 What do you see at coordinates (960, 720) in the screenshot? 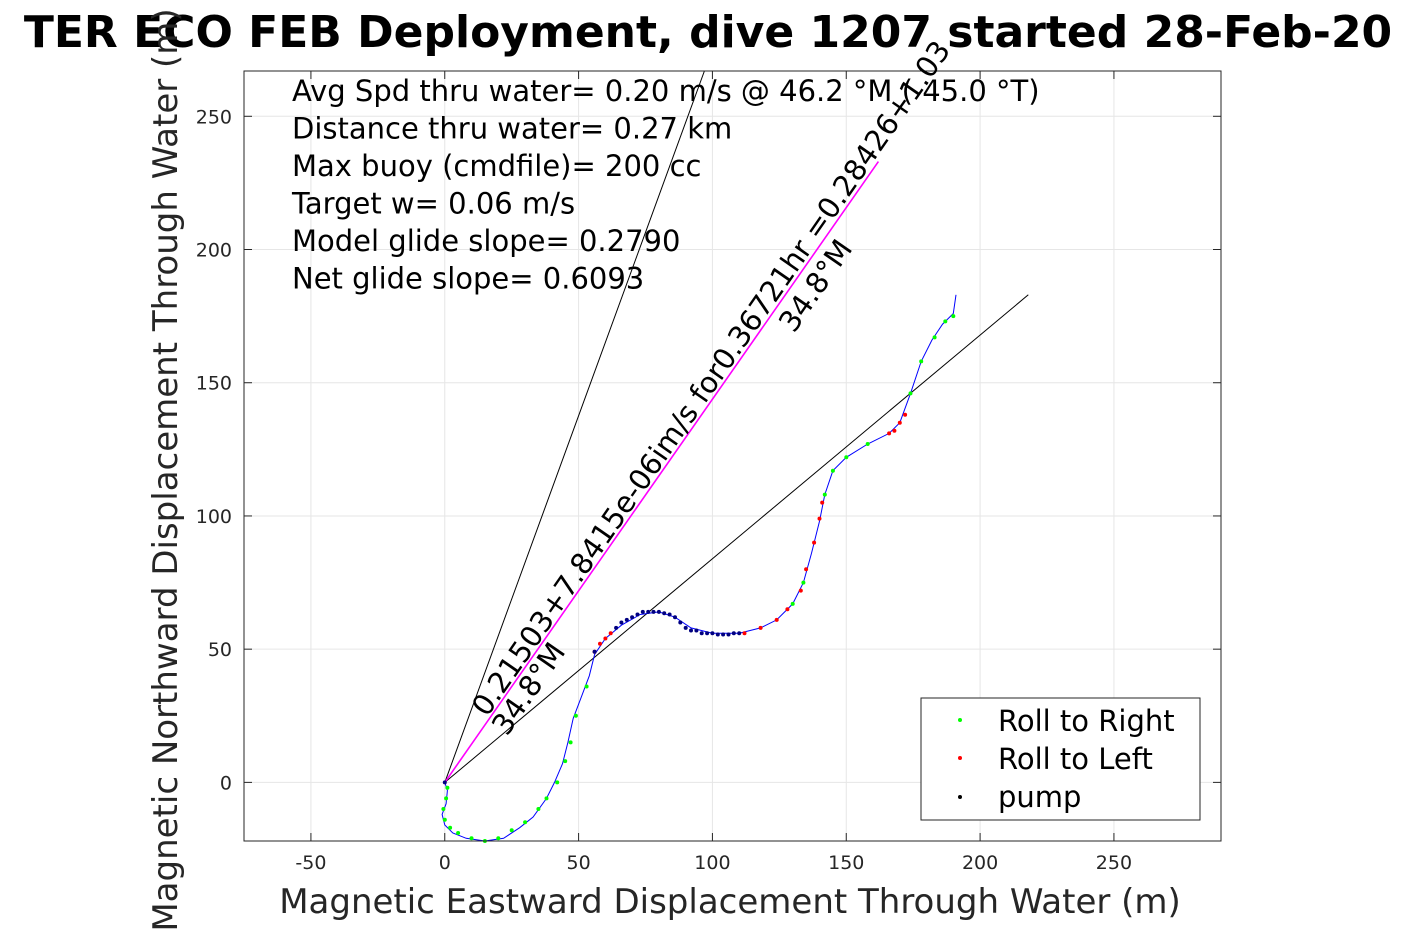
I see `legend-marker-roll-right` at bounding box center [960, 720].